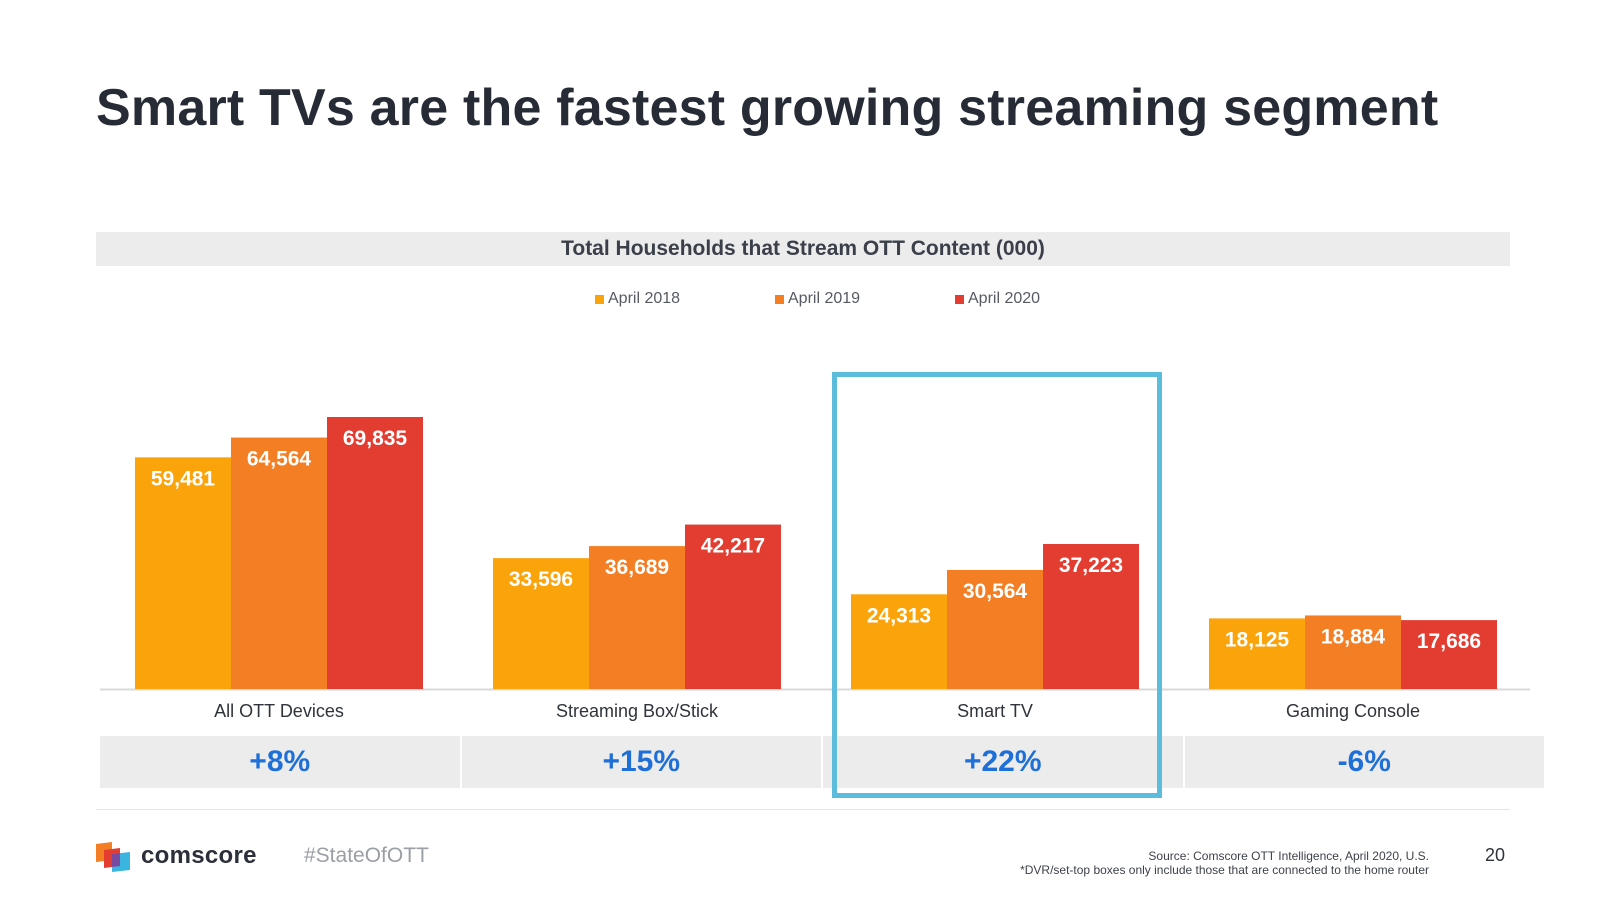 The width and height of the screenshot is (1600, 900). I want to click on legend-item-april-2019: April 2019, so click(817, 299).